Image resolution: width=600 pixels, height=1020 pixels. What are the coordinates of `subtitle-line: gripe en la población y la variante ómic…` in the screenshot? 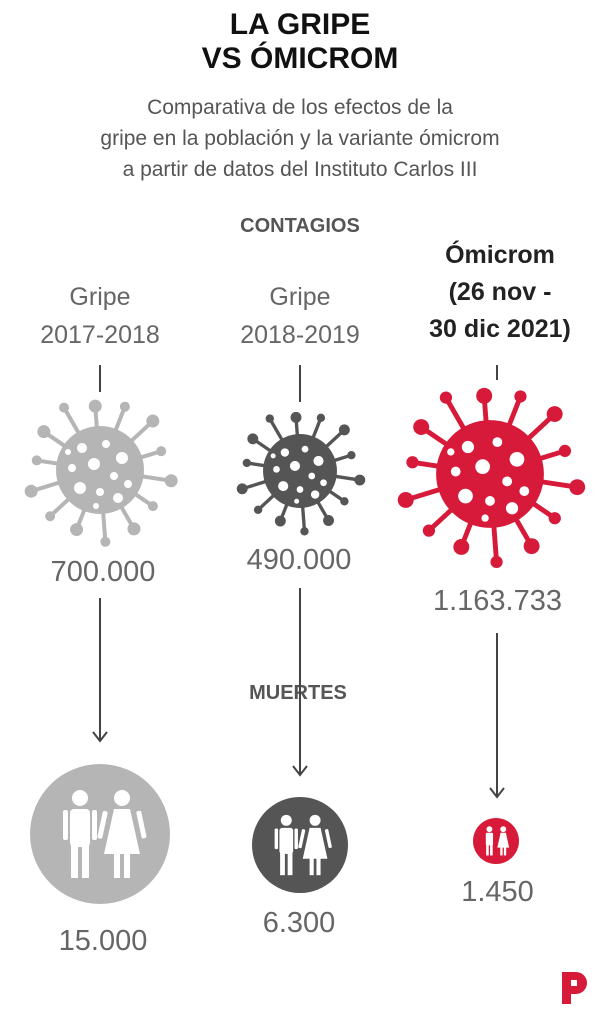 It's located at (300, 138).